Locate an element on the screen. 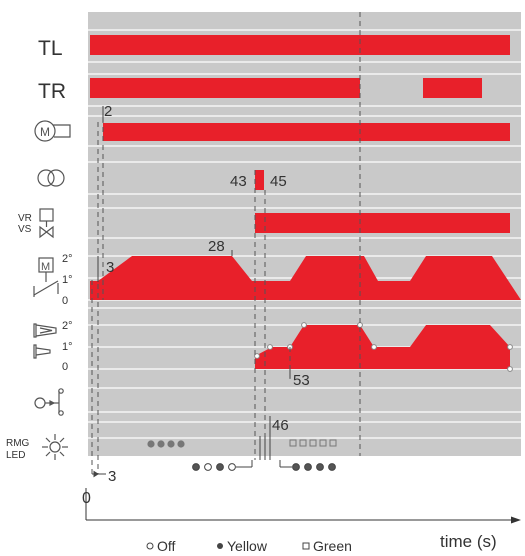 This screenshot has width=525, height=556. valve-icon is located at coordinates (46, 223).